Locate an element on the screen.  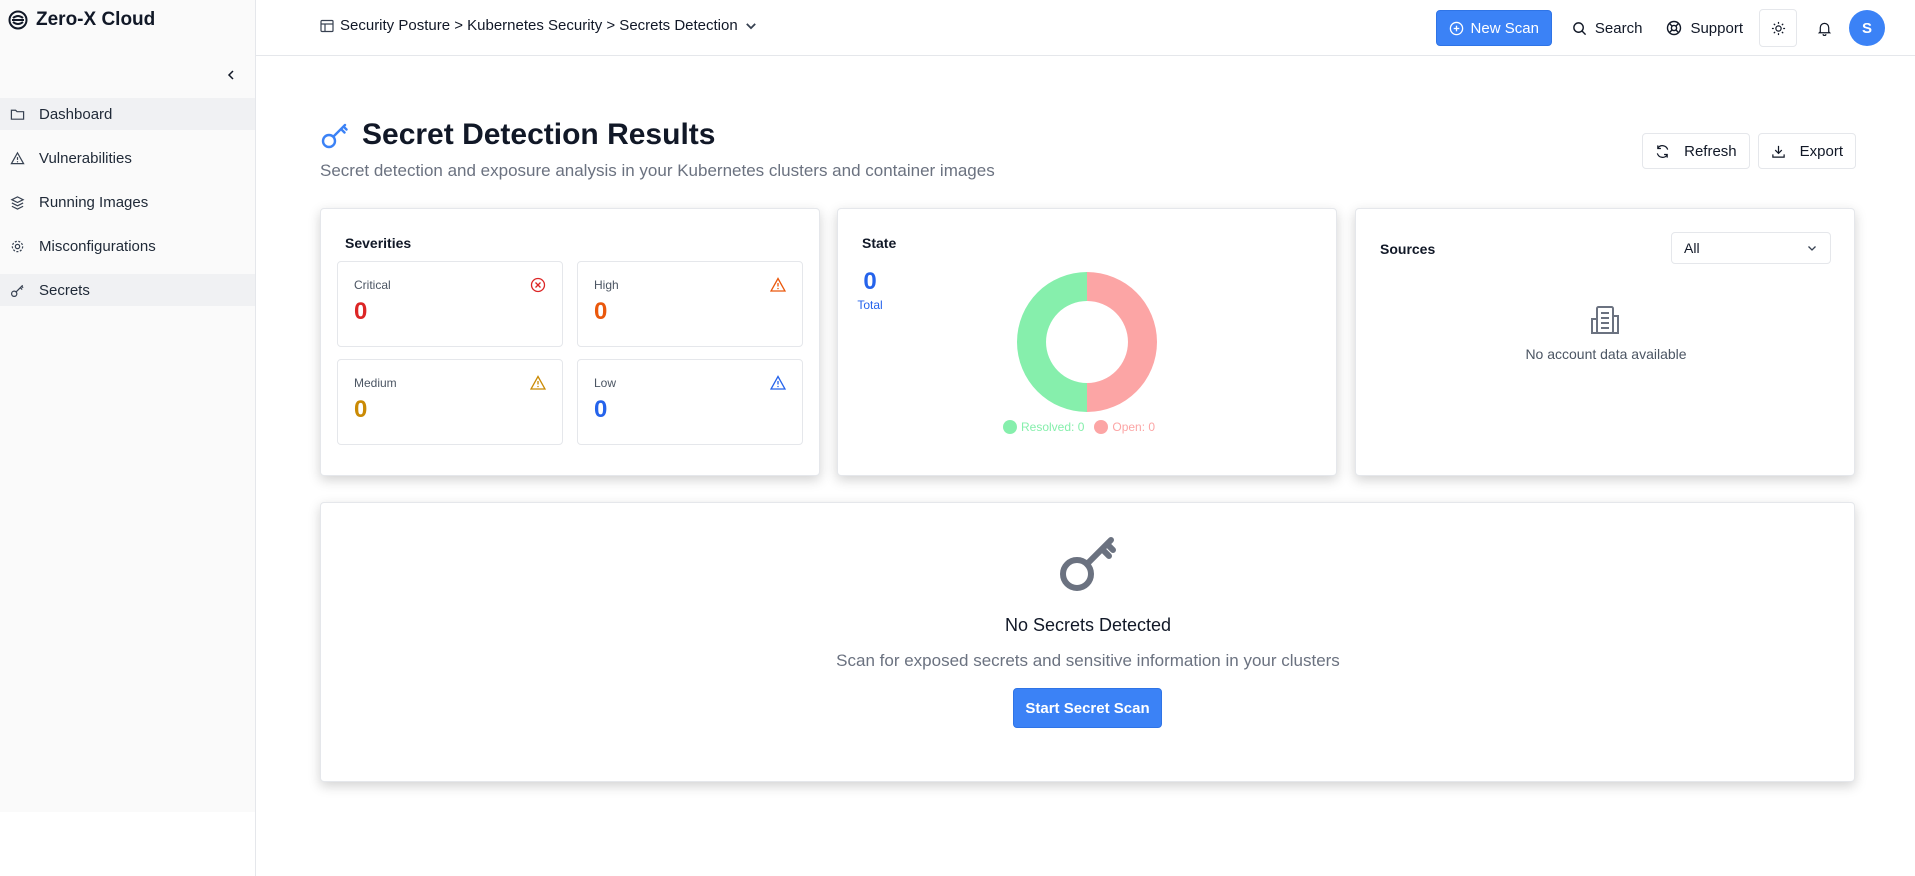
state-card: State is located at coordinates (1087, 342).